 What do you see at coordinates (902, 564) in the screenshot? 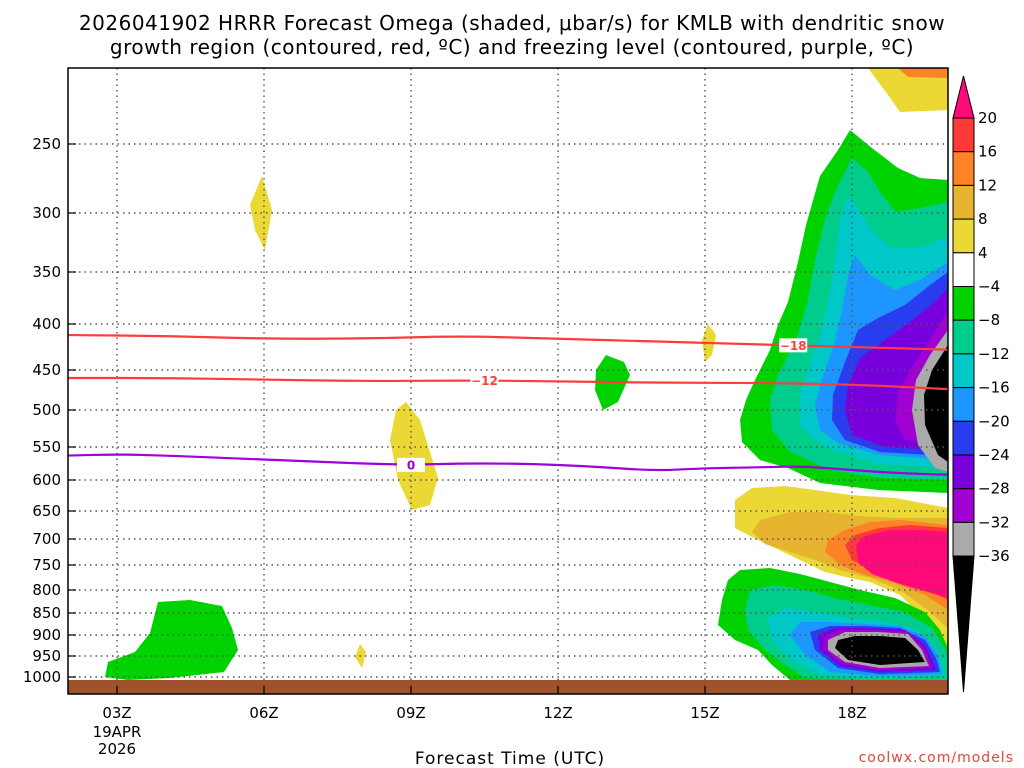
I see `omega-mid-pink` at bounding box center [902, 564].